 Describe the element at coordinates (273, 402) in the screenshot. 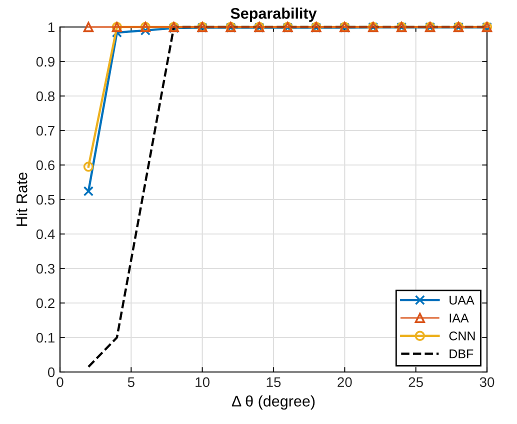

I see `x-axis-title: Δ θ (degree)` at that location.